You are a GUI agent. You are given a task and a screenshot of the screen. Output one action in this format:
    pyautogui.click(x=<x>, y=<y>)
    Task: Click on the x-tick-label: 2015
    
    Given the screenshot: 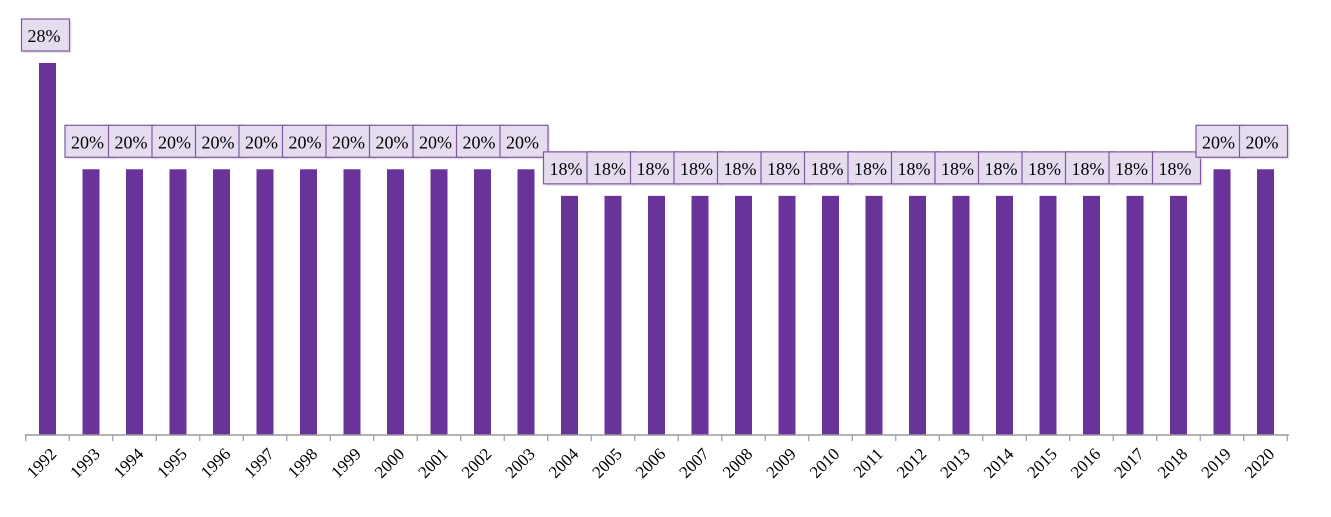 What is the action you would take?
    pyautogui.click(x=1041, y=462)
    